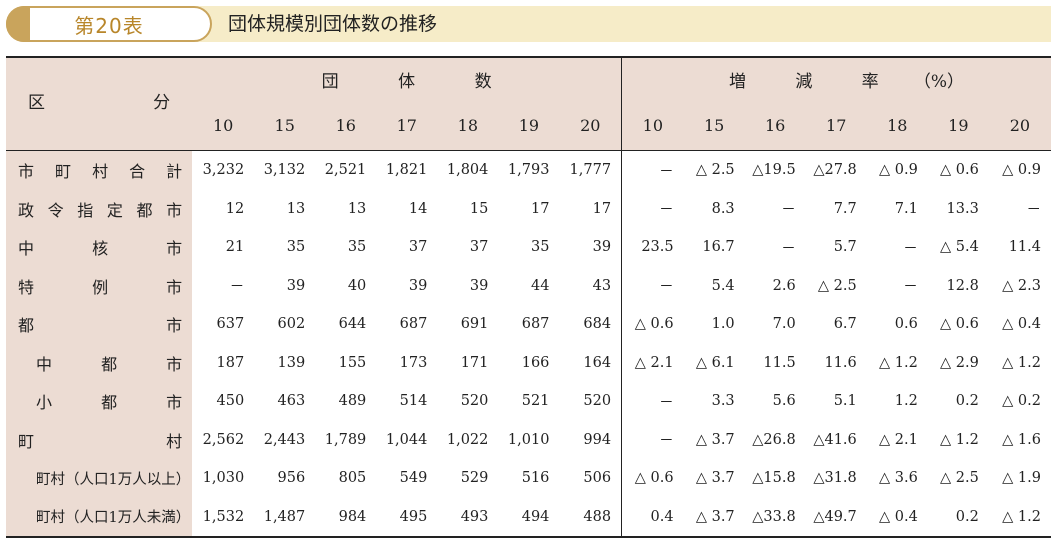 Image resolution: width=1057 pixels, height=544 pixels. I want to click on count-cell: 463, so click(291, 401).